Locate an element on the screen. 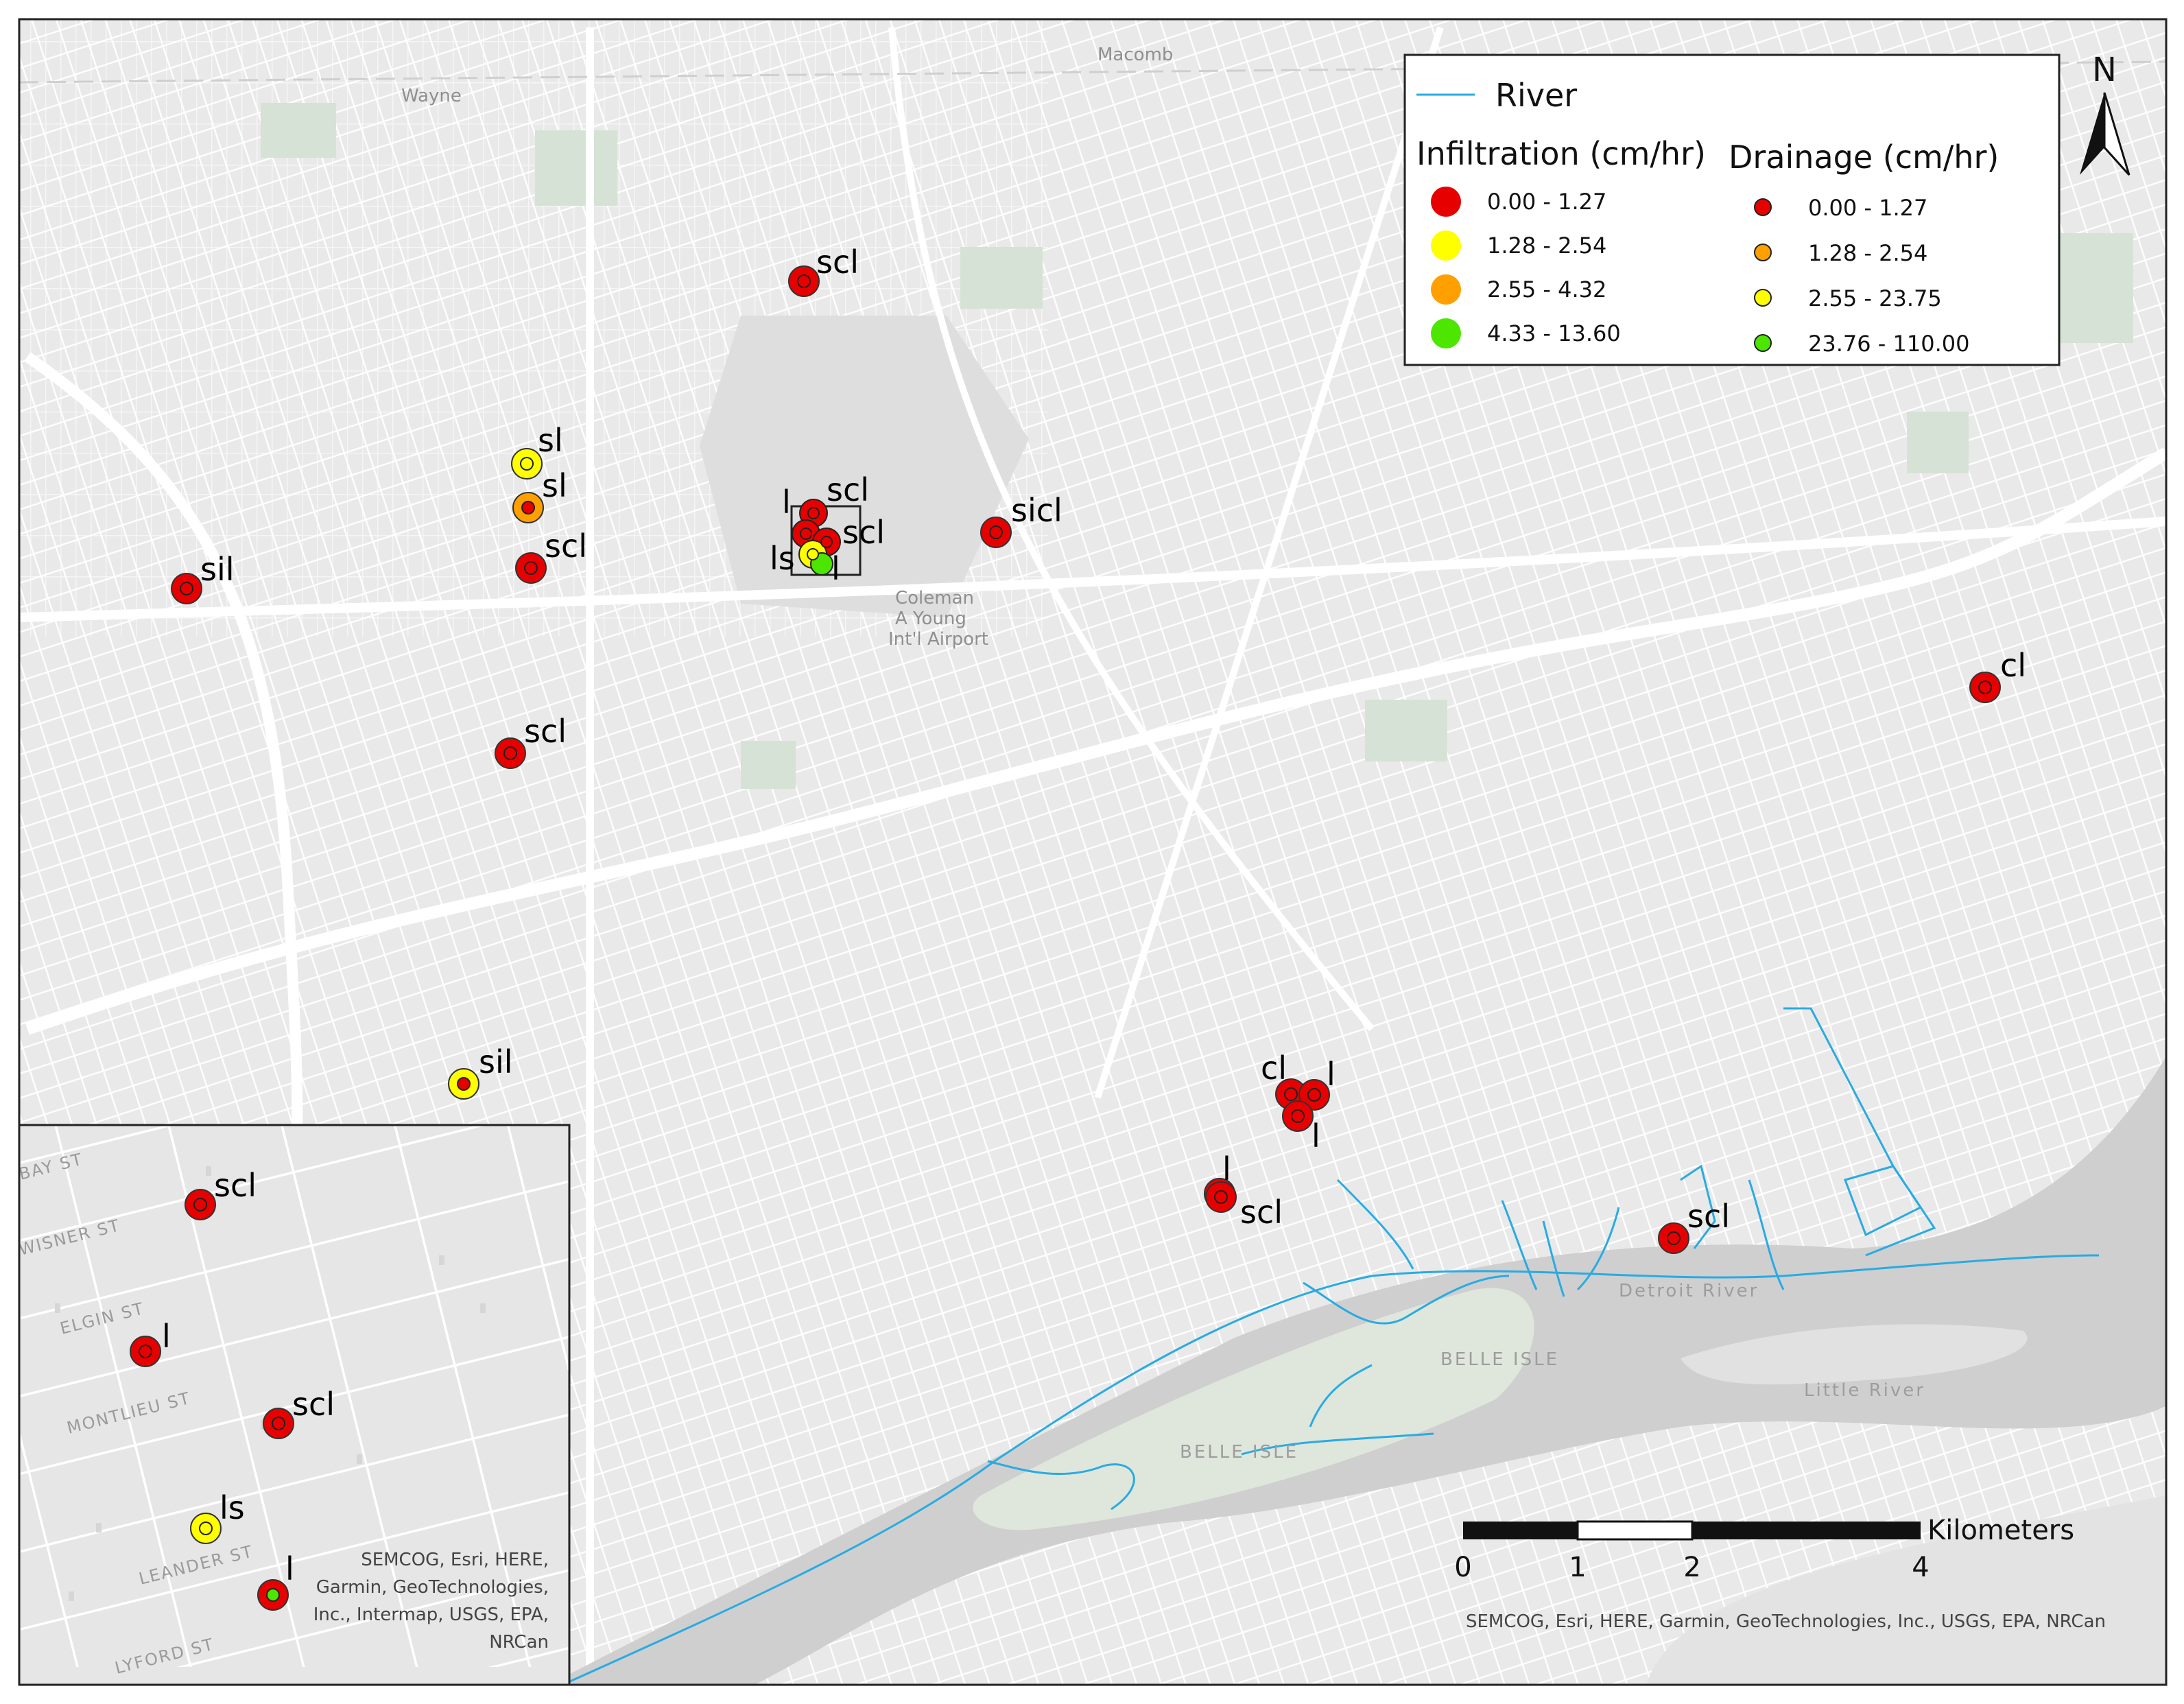 Image resolution: width=2184 pixels, height=1704 pixels. scale-tick-label: 4 is located at coordinates (1920, 1567).